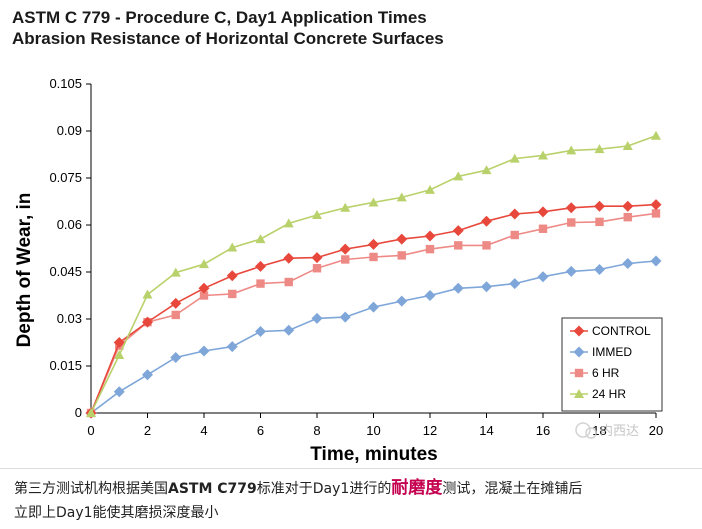 The image size is (702, 529). I want to click on x-axis-title: Time, minutes, so click(373, 454).